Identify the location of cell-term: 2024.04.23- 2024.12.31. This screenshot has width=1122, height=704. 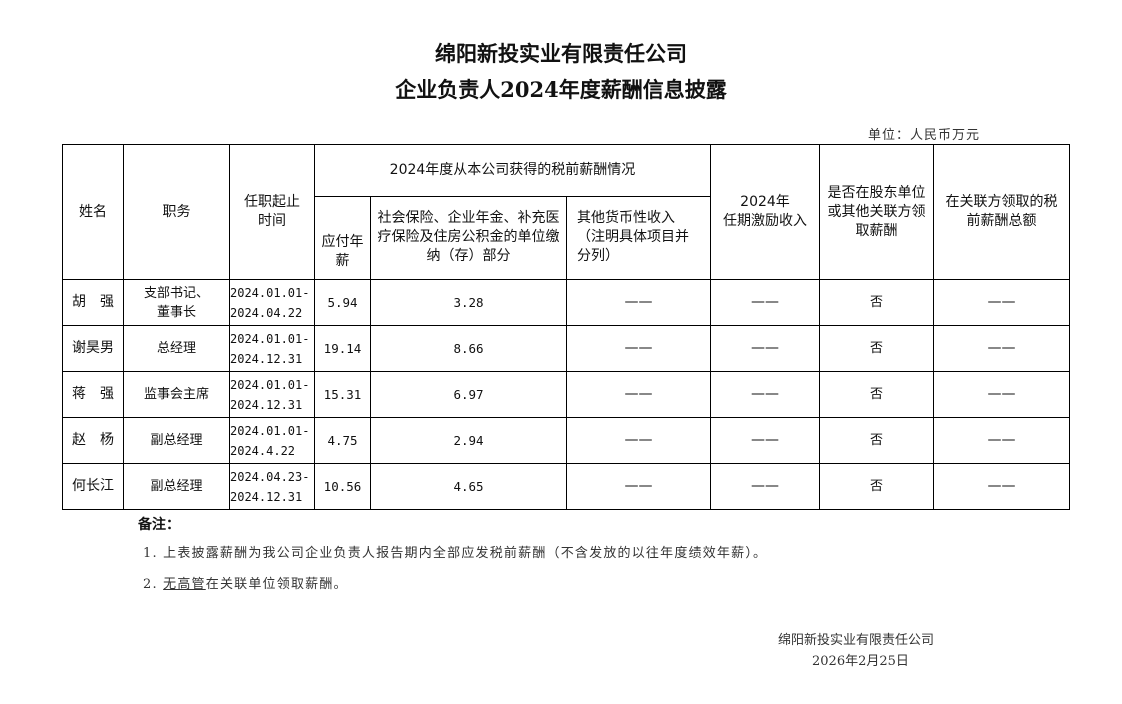
(272, 486).